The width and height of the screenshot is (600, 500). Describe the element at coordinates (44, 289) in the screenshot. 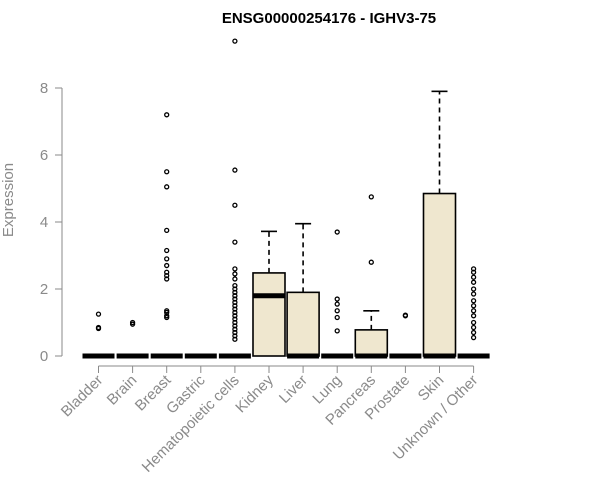

I see `y-tick-label: 2` at that location.